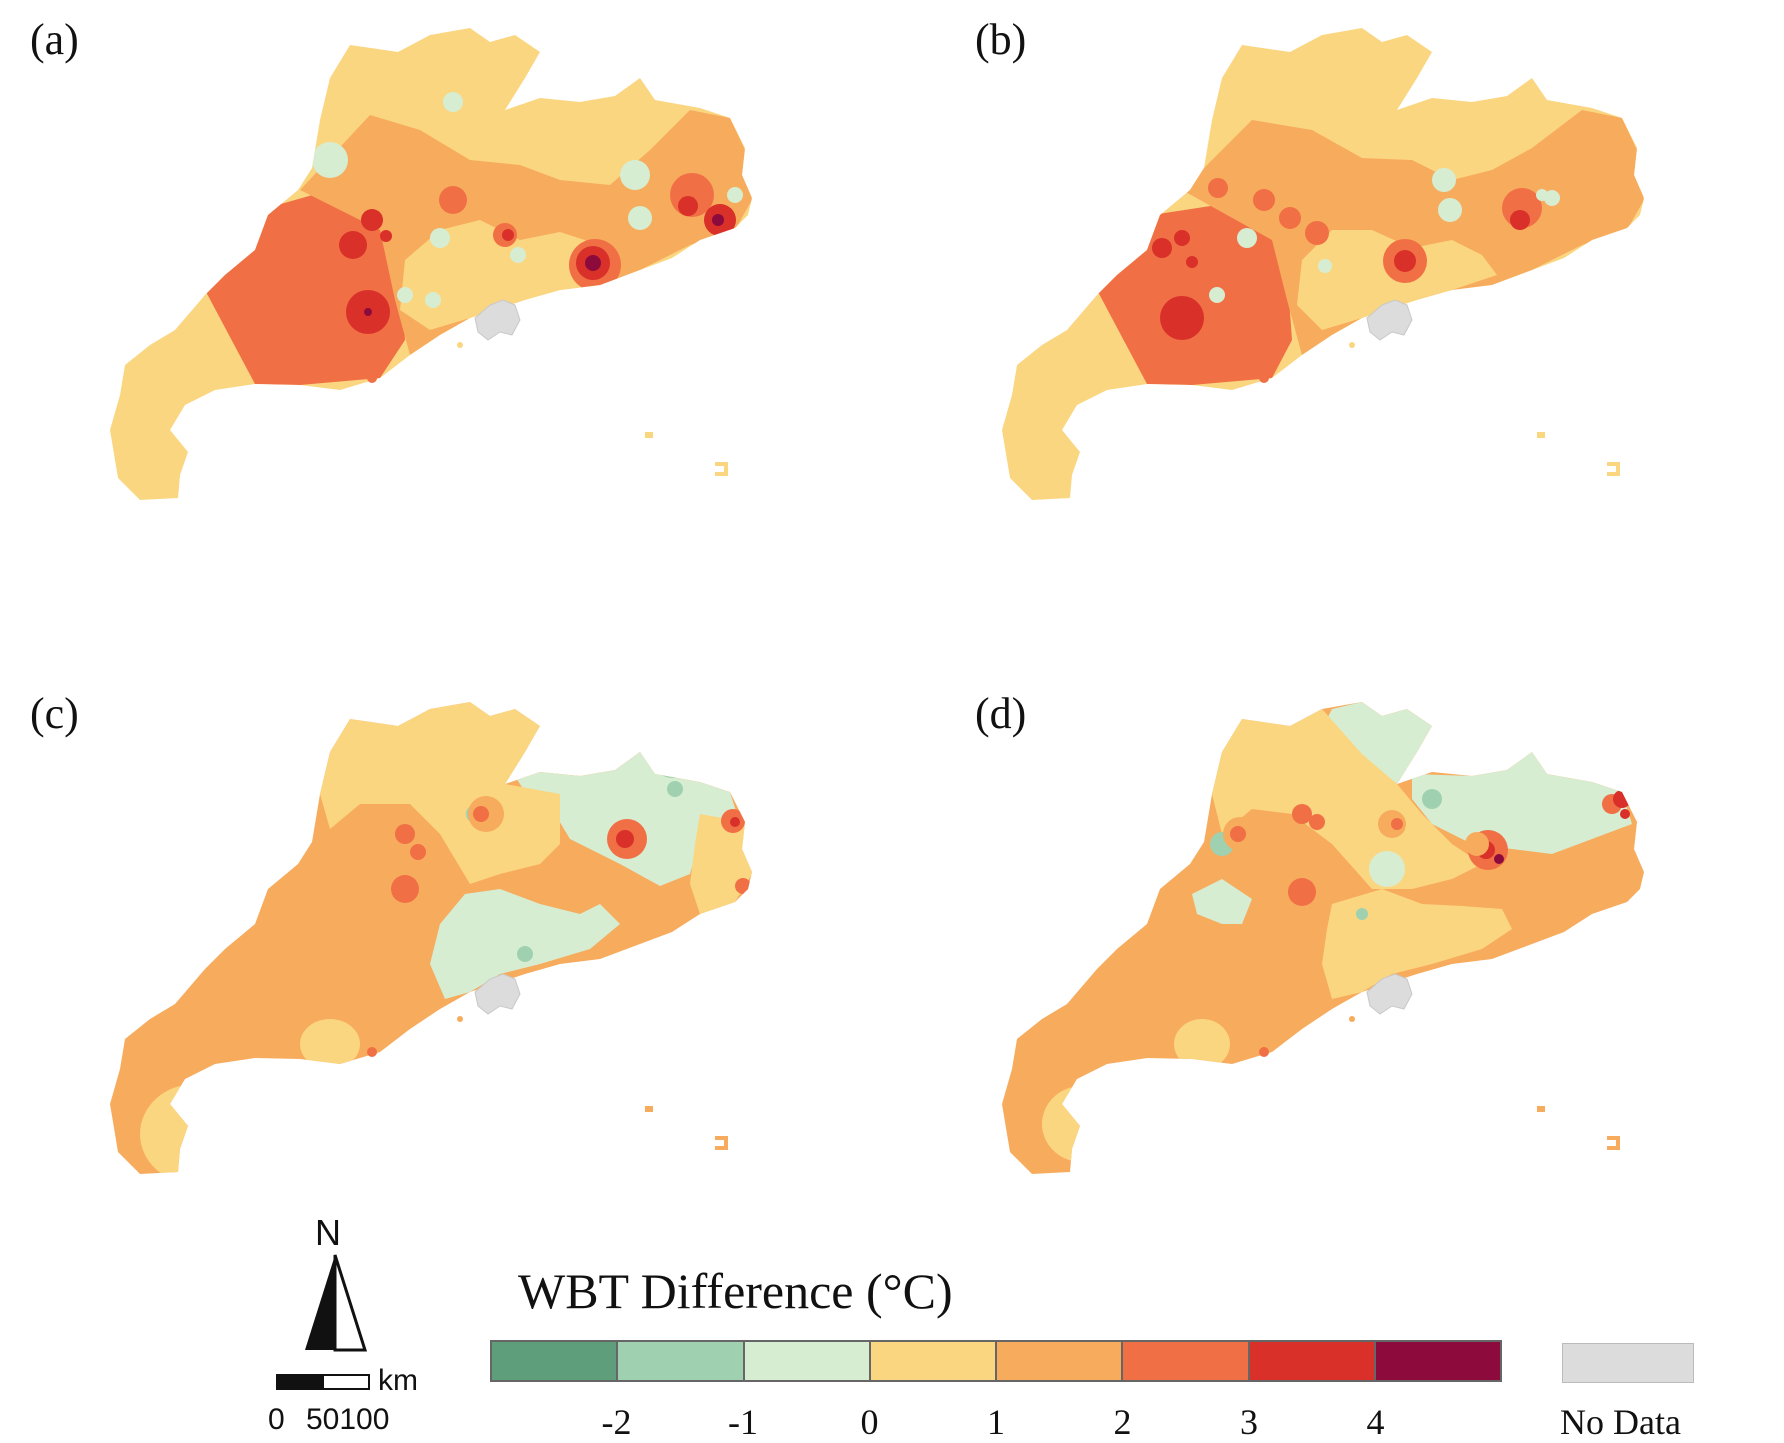  What do you see at coordinates (869, 1422) in the screenshot?
I see `legend-tick-label: 0` at bounding box center [869, 1422].